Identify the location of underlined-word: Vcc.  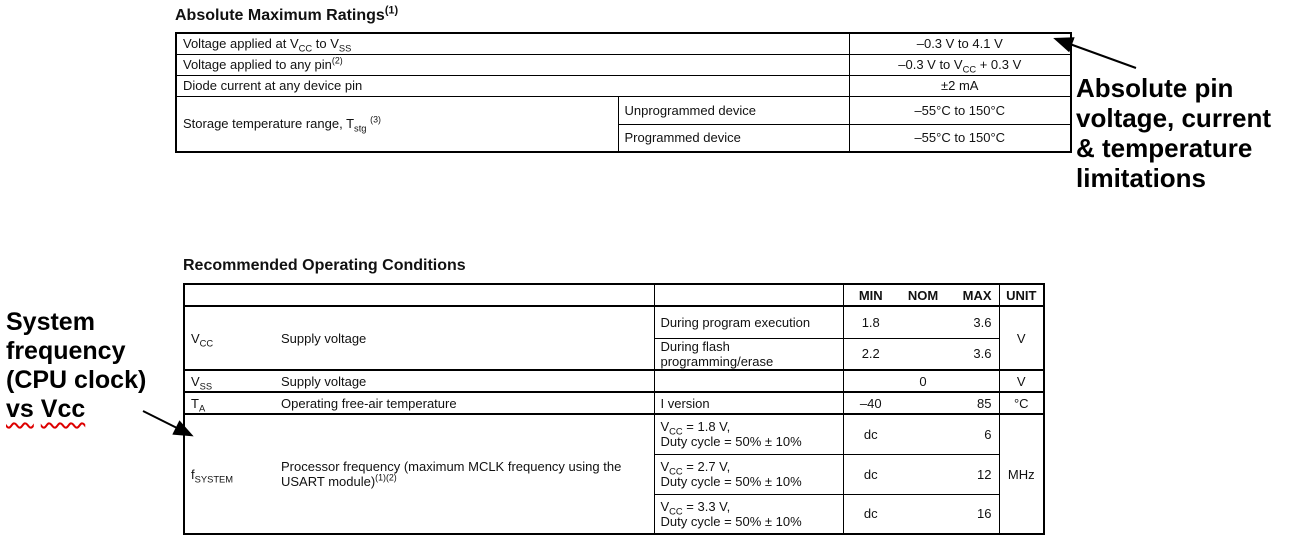
(63, 409).